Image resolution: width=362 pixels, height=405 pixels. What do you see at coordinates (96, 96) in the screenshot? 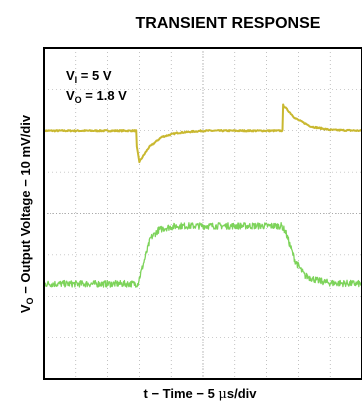
I see `annotation-vo: VO = 1.8 V` at bounding box center [96, 96].